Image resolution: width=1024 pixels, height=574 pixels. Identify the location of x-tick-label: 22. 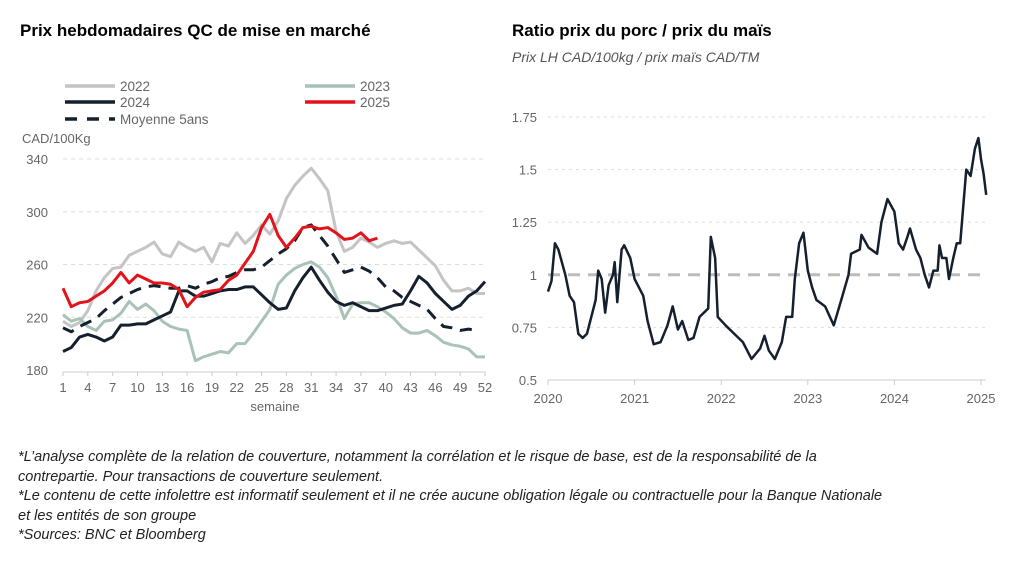
(237, 387).